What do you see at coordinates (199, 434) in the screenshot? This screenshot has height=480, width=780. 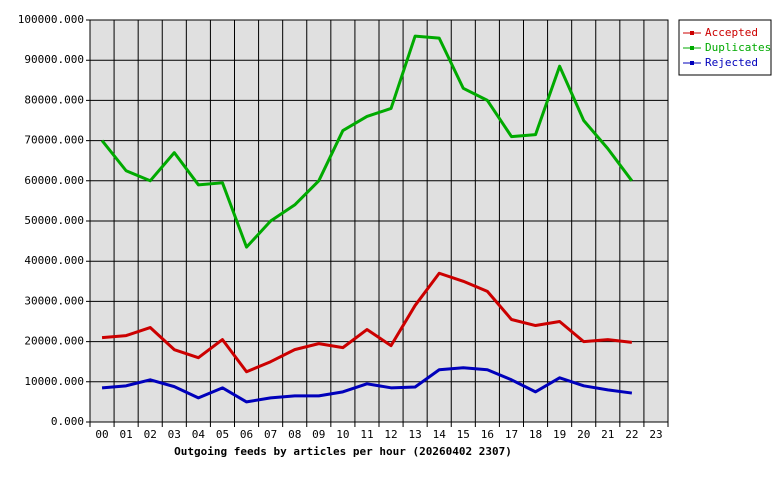 I see `x-tick-label: 04` at bounding box center [199, 434].